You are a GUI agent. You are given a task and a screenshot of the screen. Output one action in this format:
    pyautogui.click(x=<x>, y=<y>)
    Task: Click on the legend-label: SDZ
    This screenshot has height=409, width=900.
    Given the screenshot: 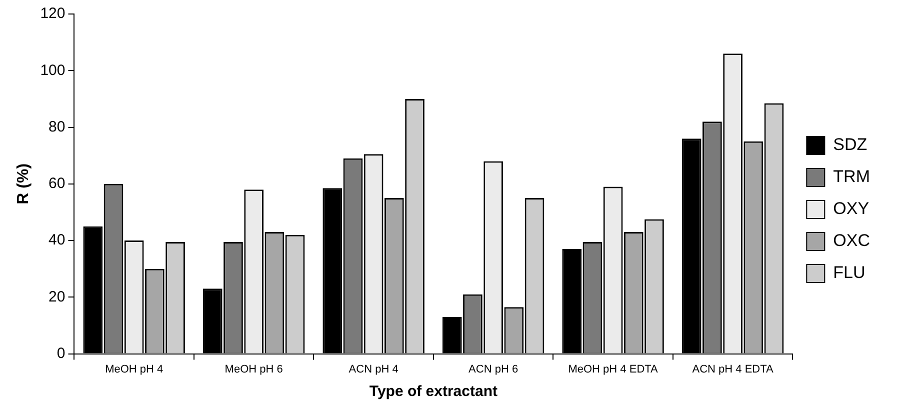 What is the action you would take?
    pyautogui.click(x=850, y=144)
    